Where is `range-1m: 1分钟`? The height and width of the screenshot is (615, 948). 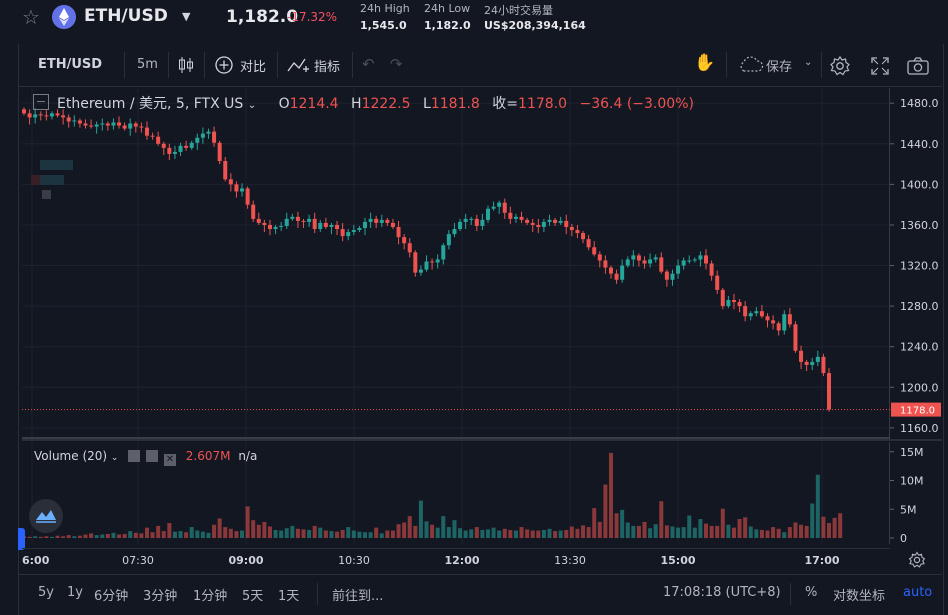
range-1m: 1分钟 is located at coordinates (210, 596).